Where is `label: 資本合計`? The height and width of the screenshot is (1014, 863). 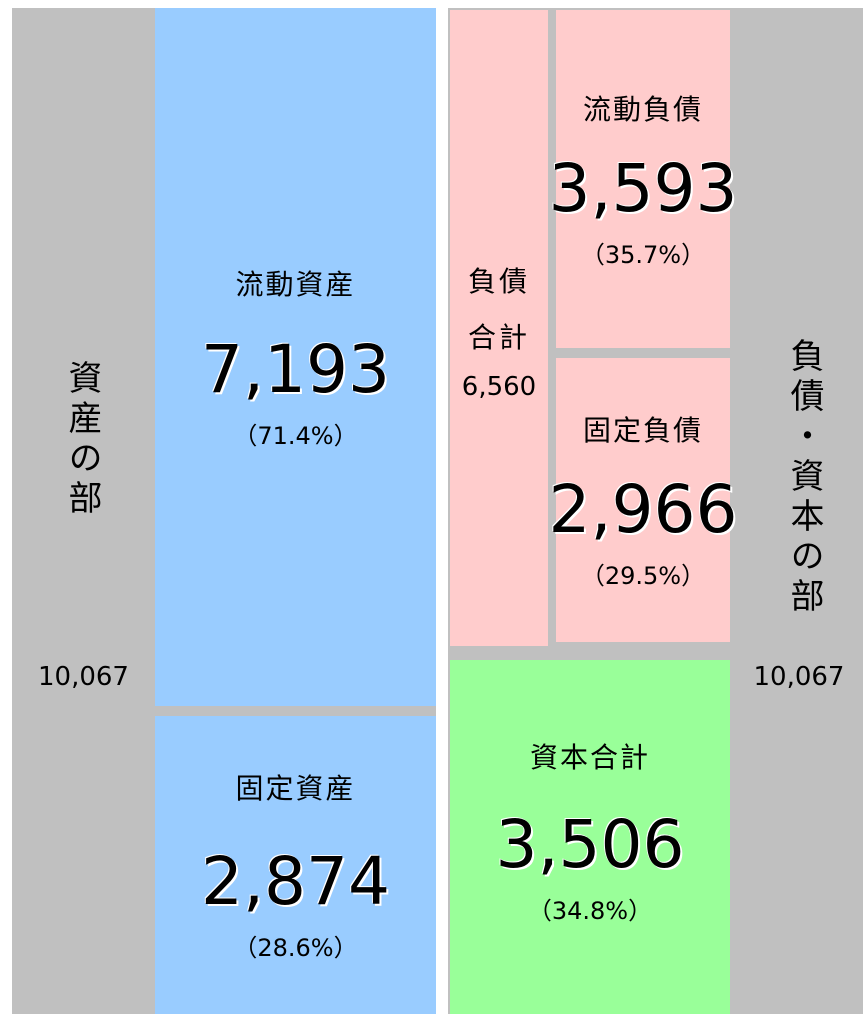 label: 資本合計 is located at coordinates (589, 757).